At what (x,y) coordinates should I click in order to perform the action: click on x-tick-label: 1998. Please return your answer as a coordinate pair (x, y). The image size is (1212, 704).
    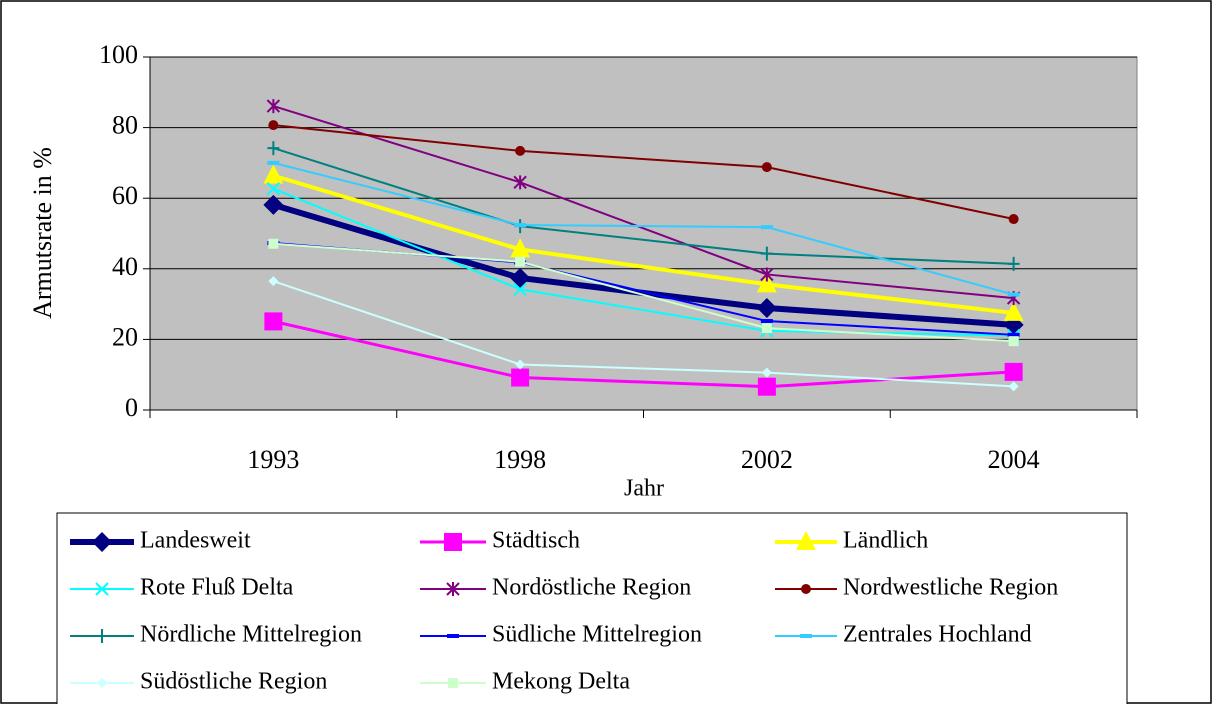
    Looking at the image, I should click on (520, 459).